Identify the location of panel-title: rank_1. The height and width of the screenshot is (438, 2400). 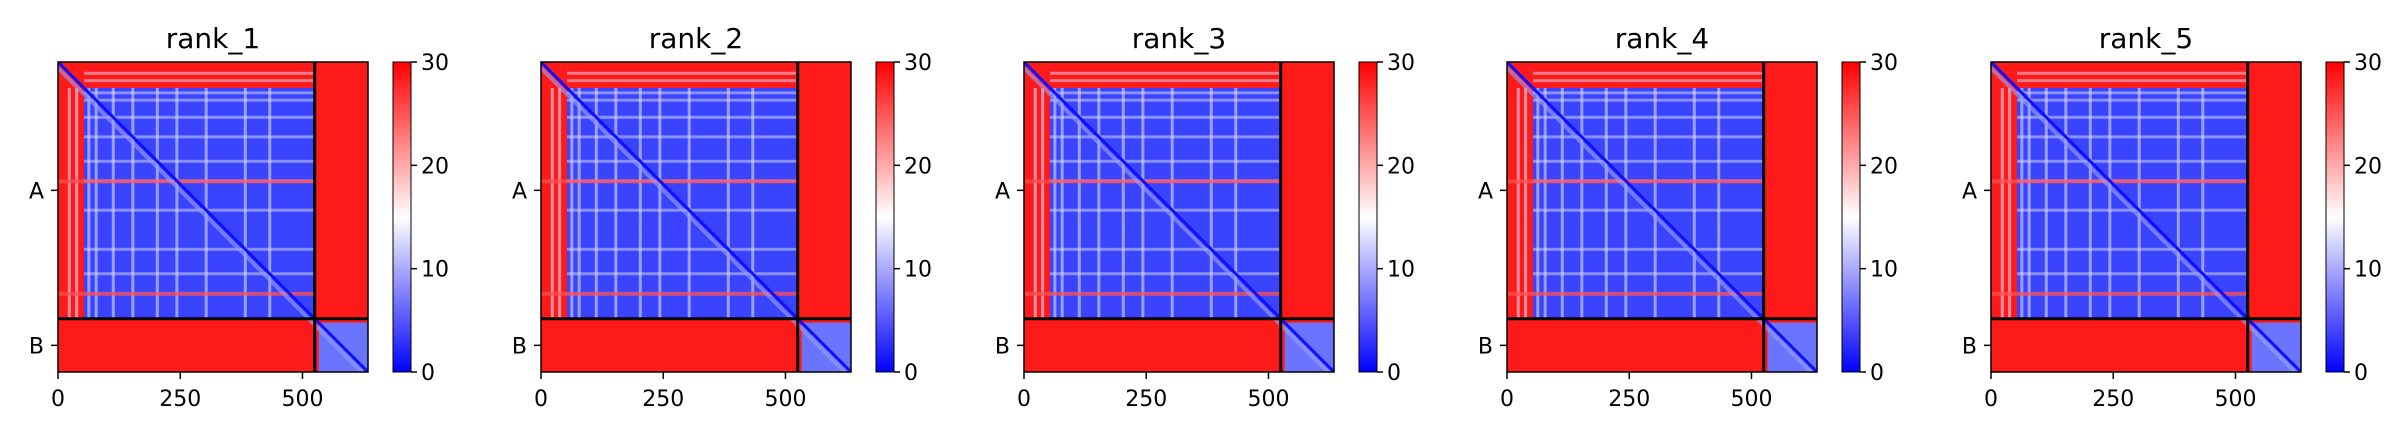
(213, 38).